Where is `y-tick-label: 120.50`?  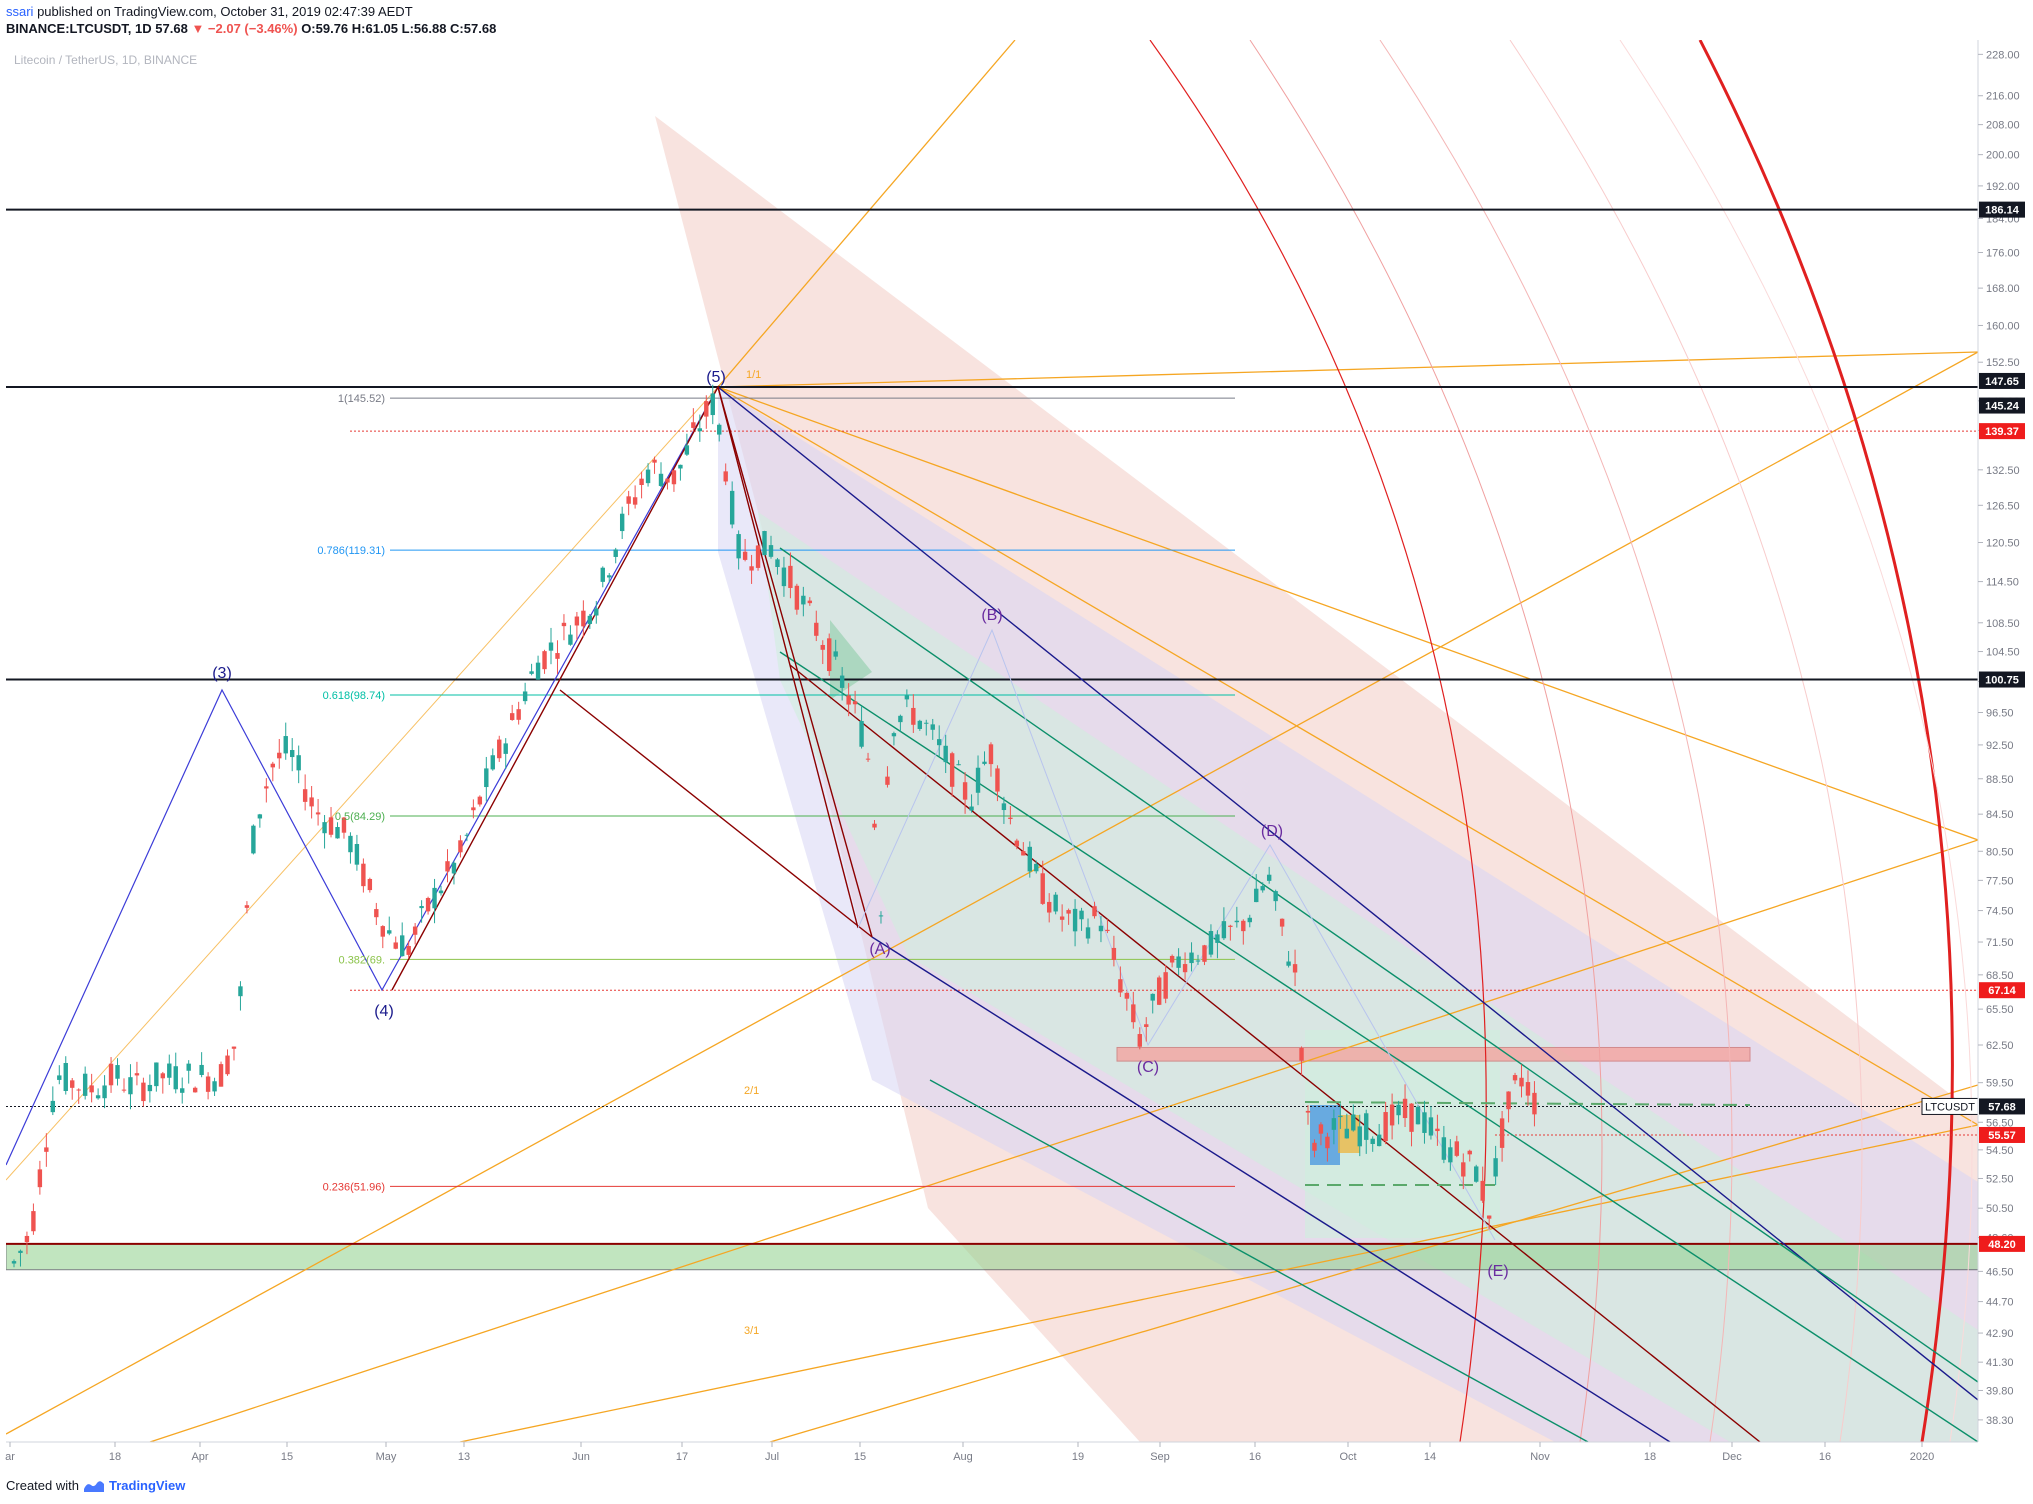 y-tick-label: 120.50 is located at coordinates (2003, 543).